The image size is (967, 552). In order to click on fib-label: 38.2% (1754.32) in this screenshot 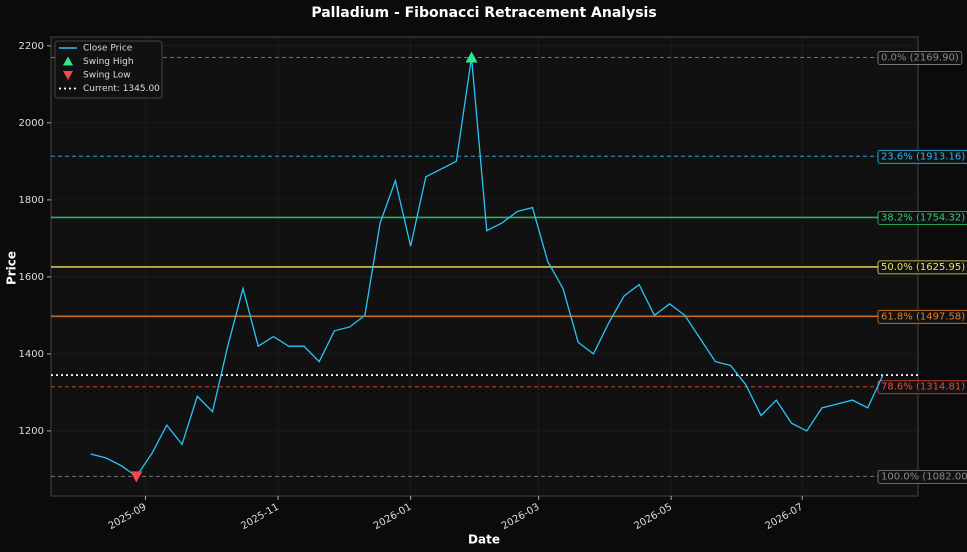, I will do `click(923, 217)`.